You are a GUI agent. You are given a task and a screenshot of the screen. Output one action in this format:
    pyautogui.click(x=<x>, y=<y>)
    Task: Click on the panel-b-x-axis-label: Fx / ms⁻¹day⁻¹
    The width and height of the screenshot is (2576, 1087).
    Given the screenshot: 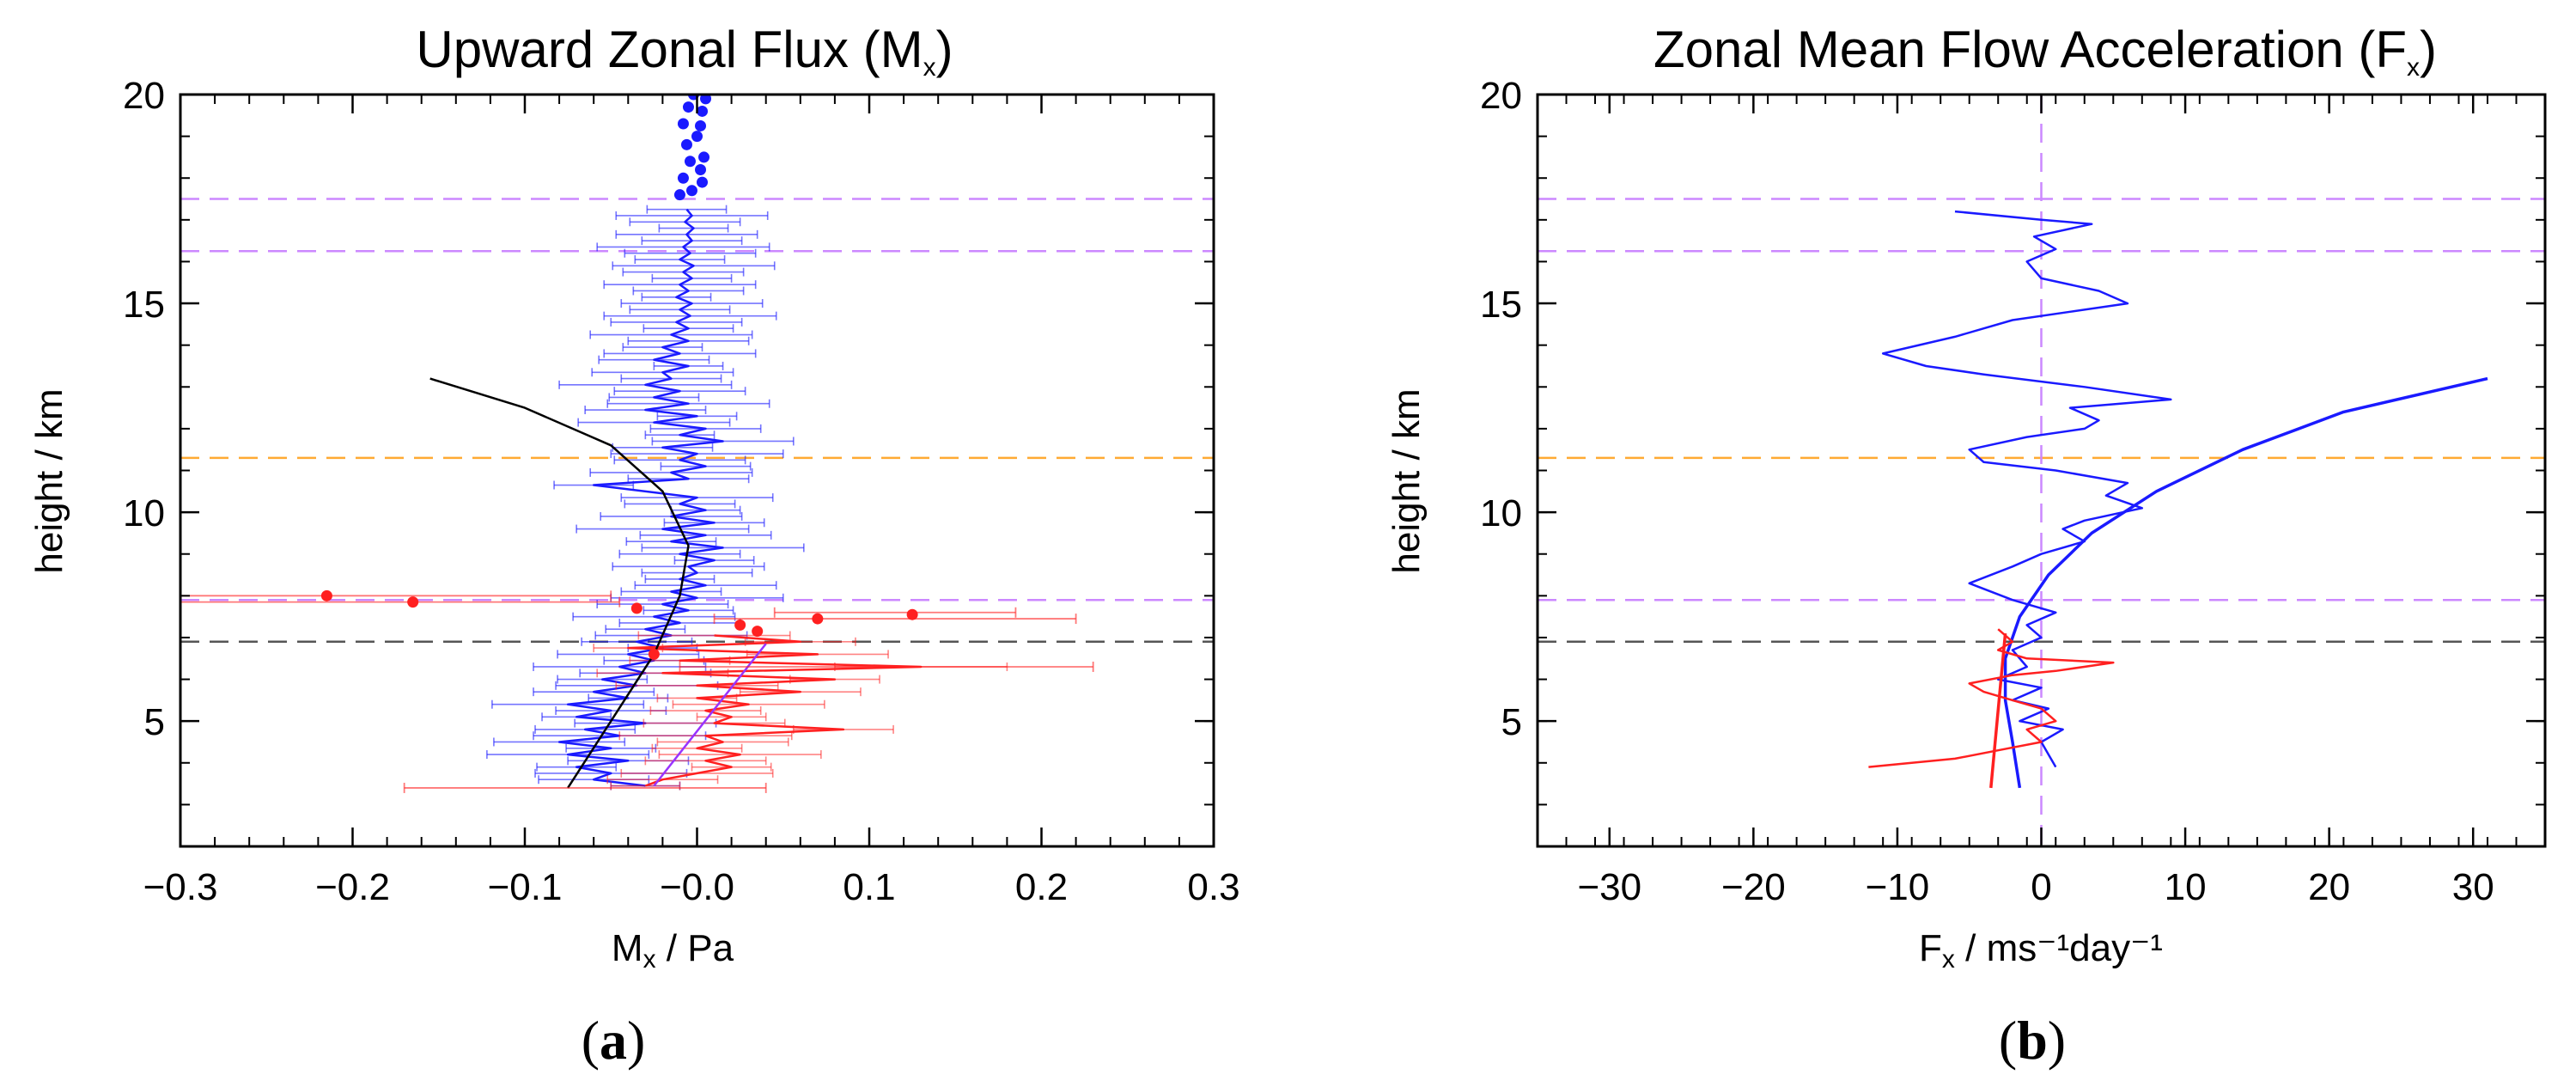 What is the action you would take?
    pyautogui.click(x=2041, y=950)
    